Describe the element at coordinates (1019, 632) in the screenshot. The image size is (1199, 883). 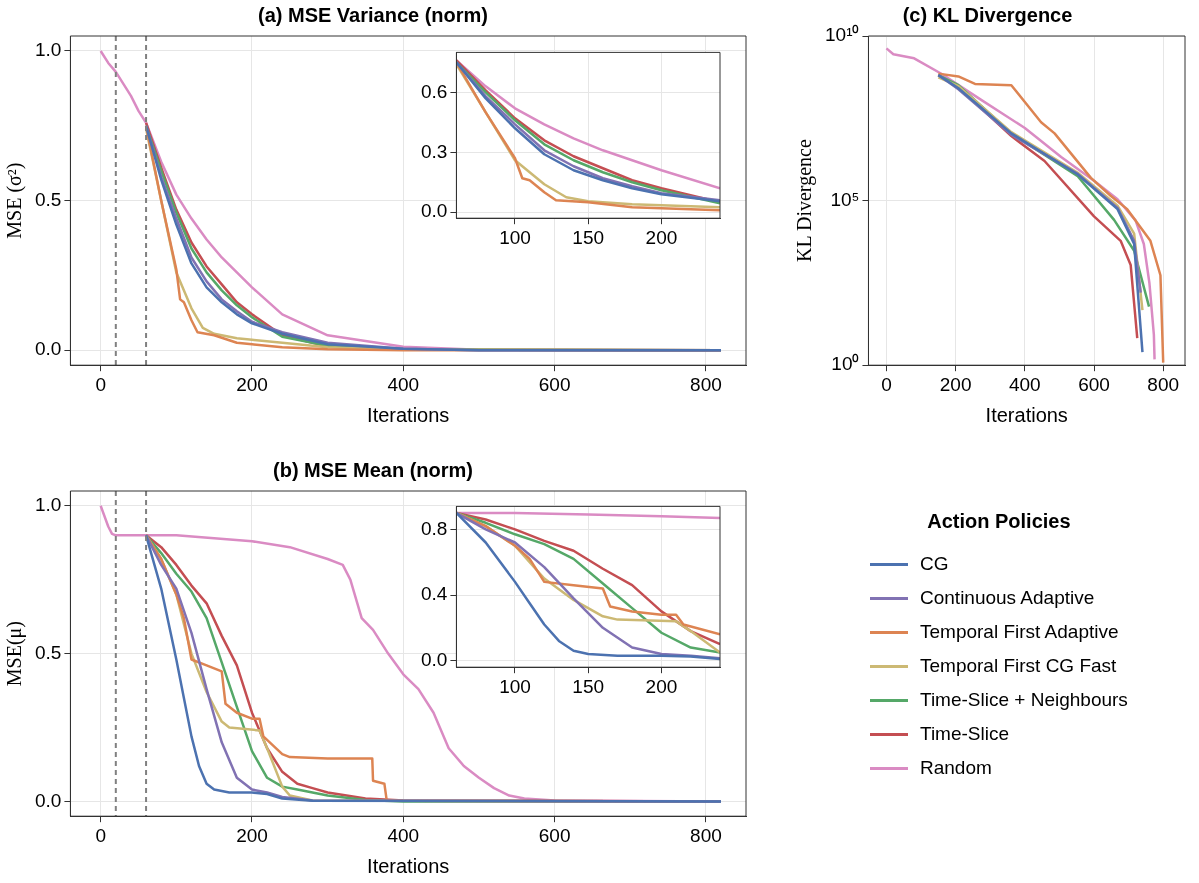
I see `legend-label: Temporal First Adaptive` at that location.